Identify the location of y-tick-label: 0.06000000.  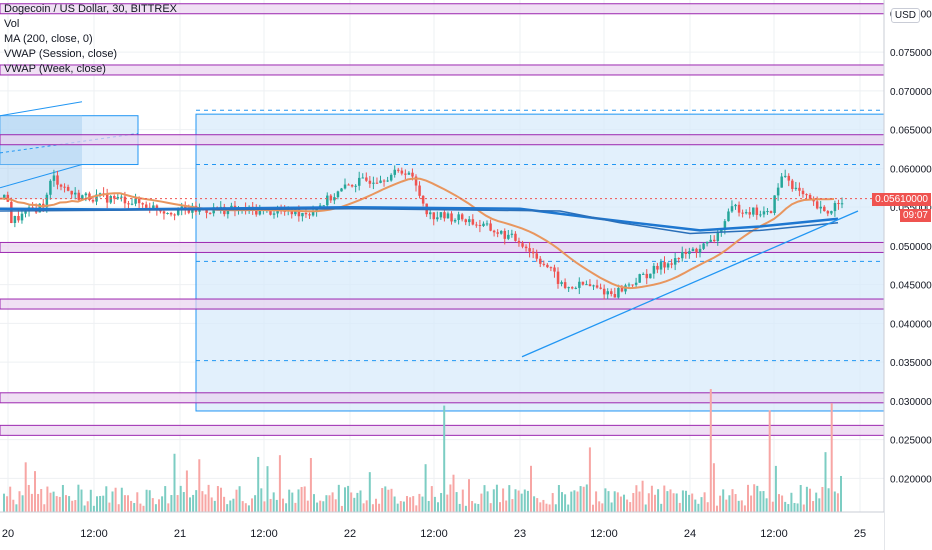
(911, 169).